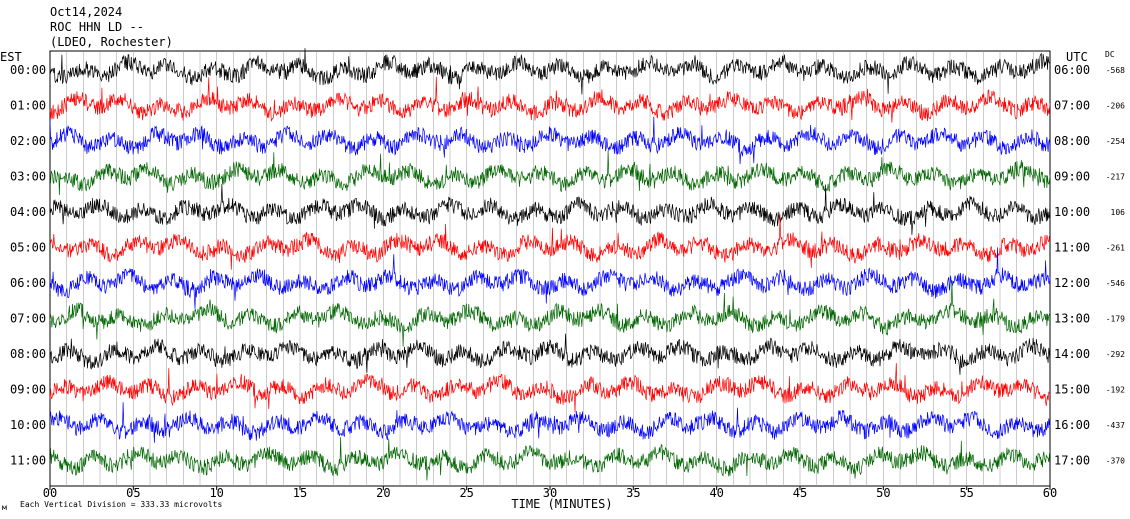 The image size is (1130, 519). I want to click on est-hour-label: 00:00, so click(28, 70).